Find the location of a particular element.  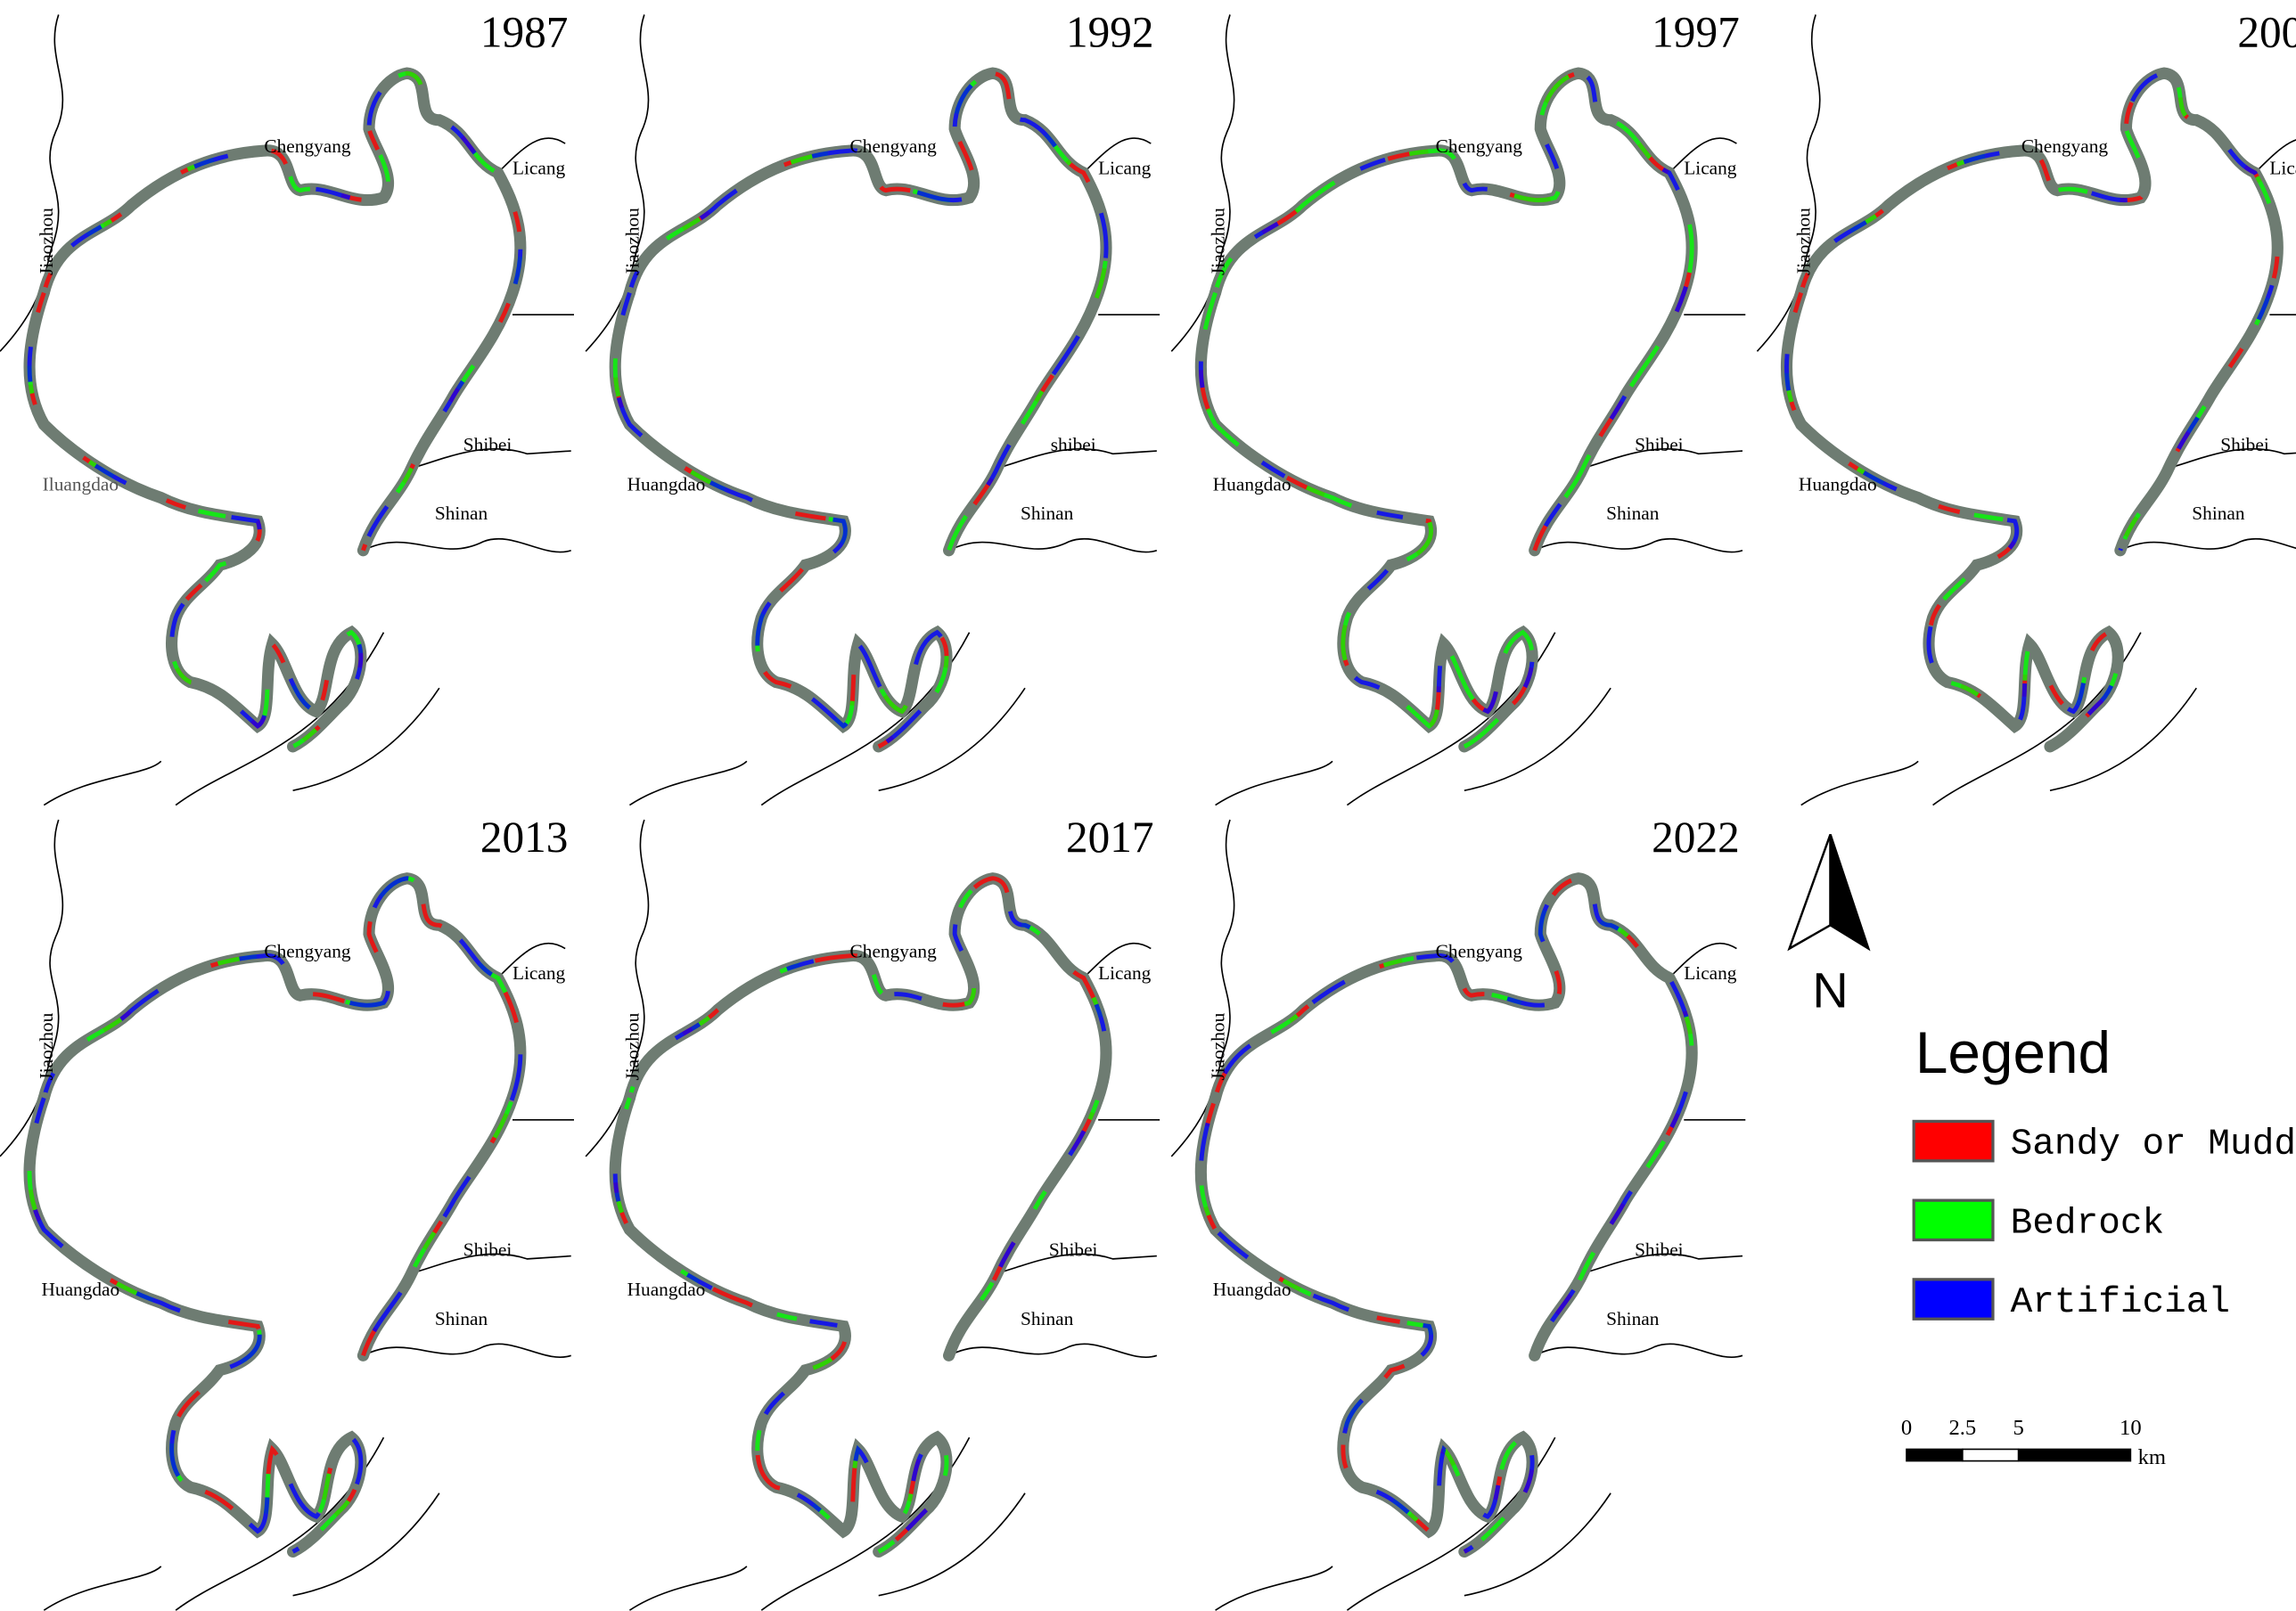

place-label: shibei is located at coordinates (1073, 444).